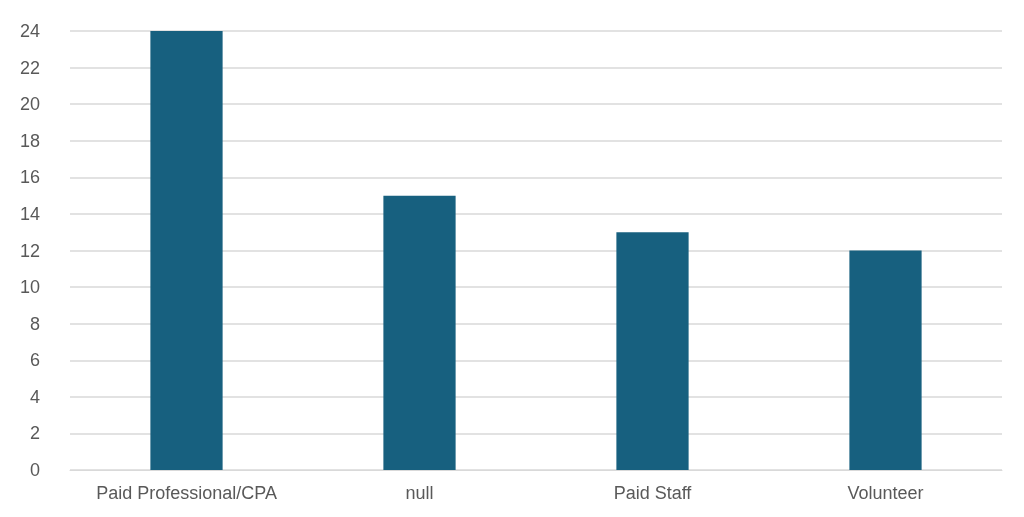  I want to click on x-tick-label: Paid Staff, so click(653, 493).